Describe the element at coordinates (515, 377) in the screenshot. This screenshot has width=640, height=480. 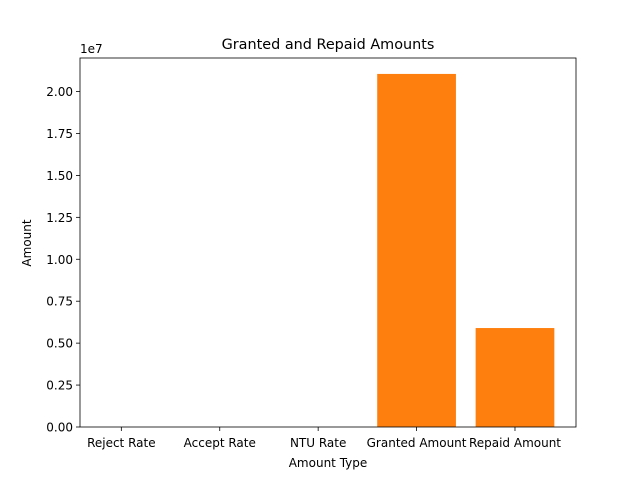
I see `bar-repaid-amount` at that location.